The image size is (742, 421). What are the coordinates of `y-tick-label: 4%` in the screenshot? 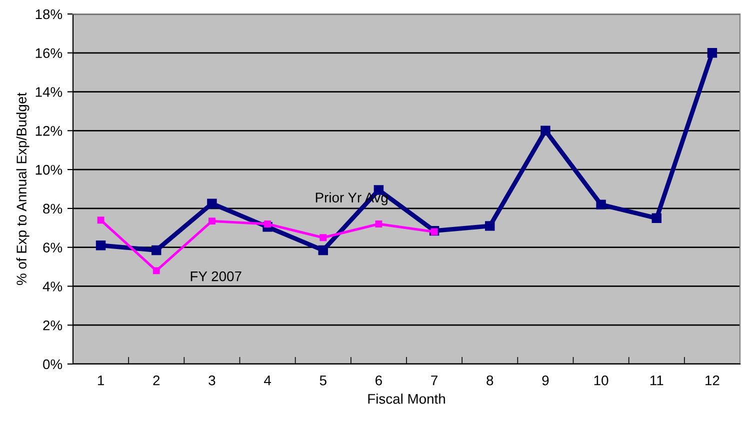 It's located at (52, 287).